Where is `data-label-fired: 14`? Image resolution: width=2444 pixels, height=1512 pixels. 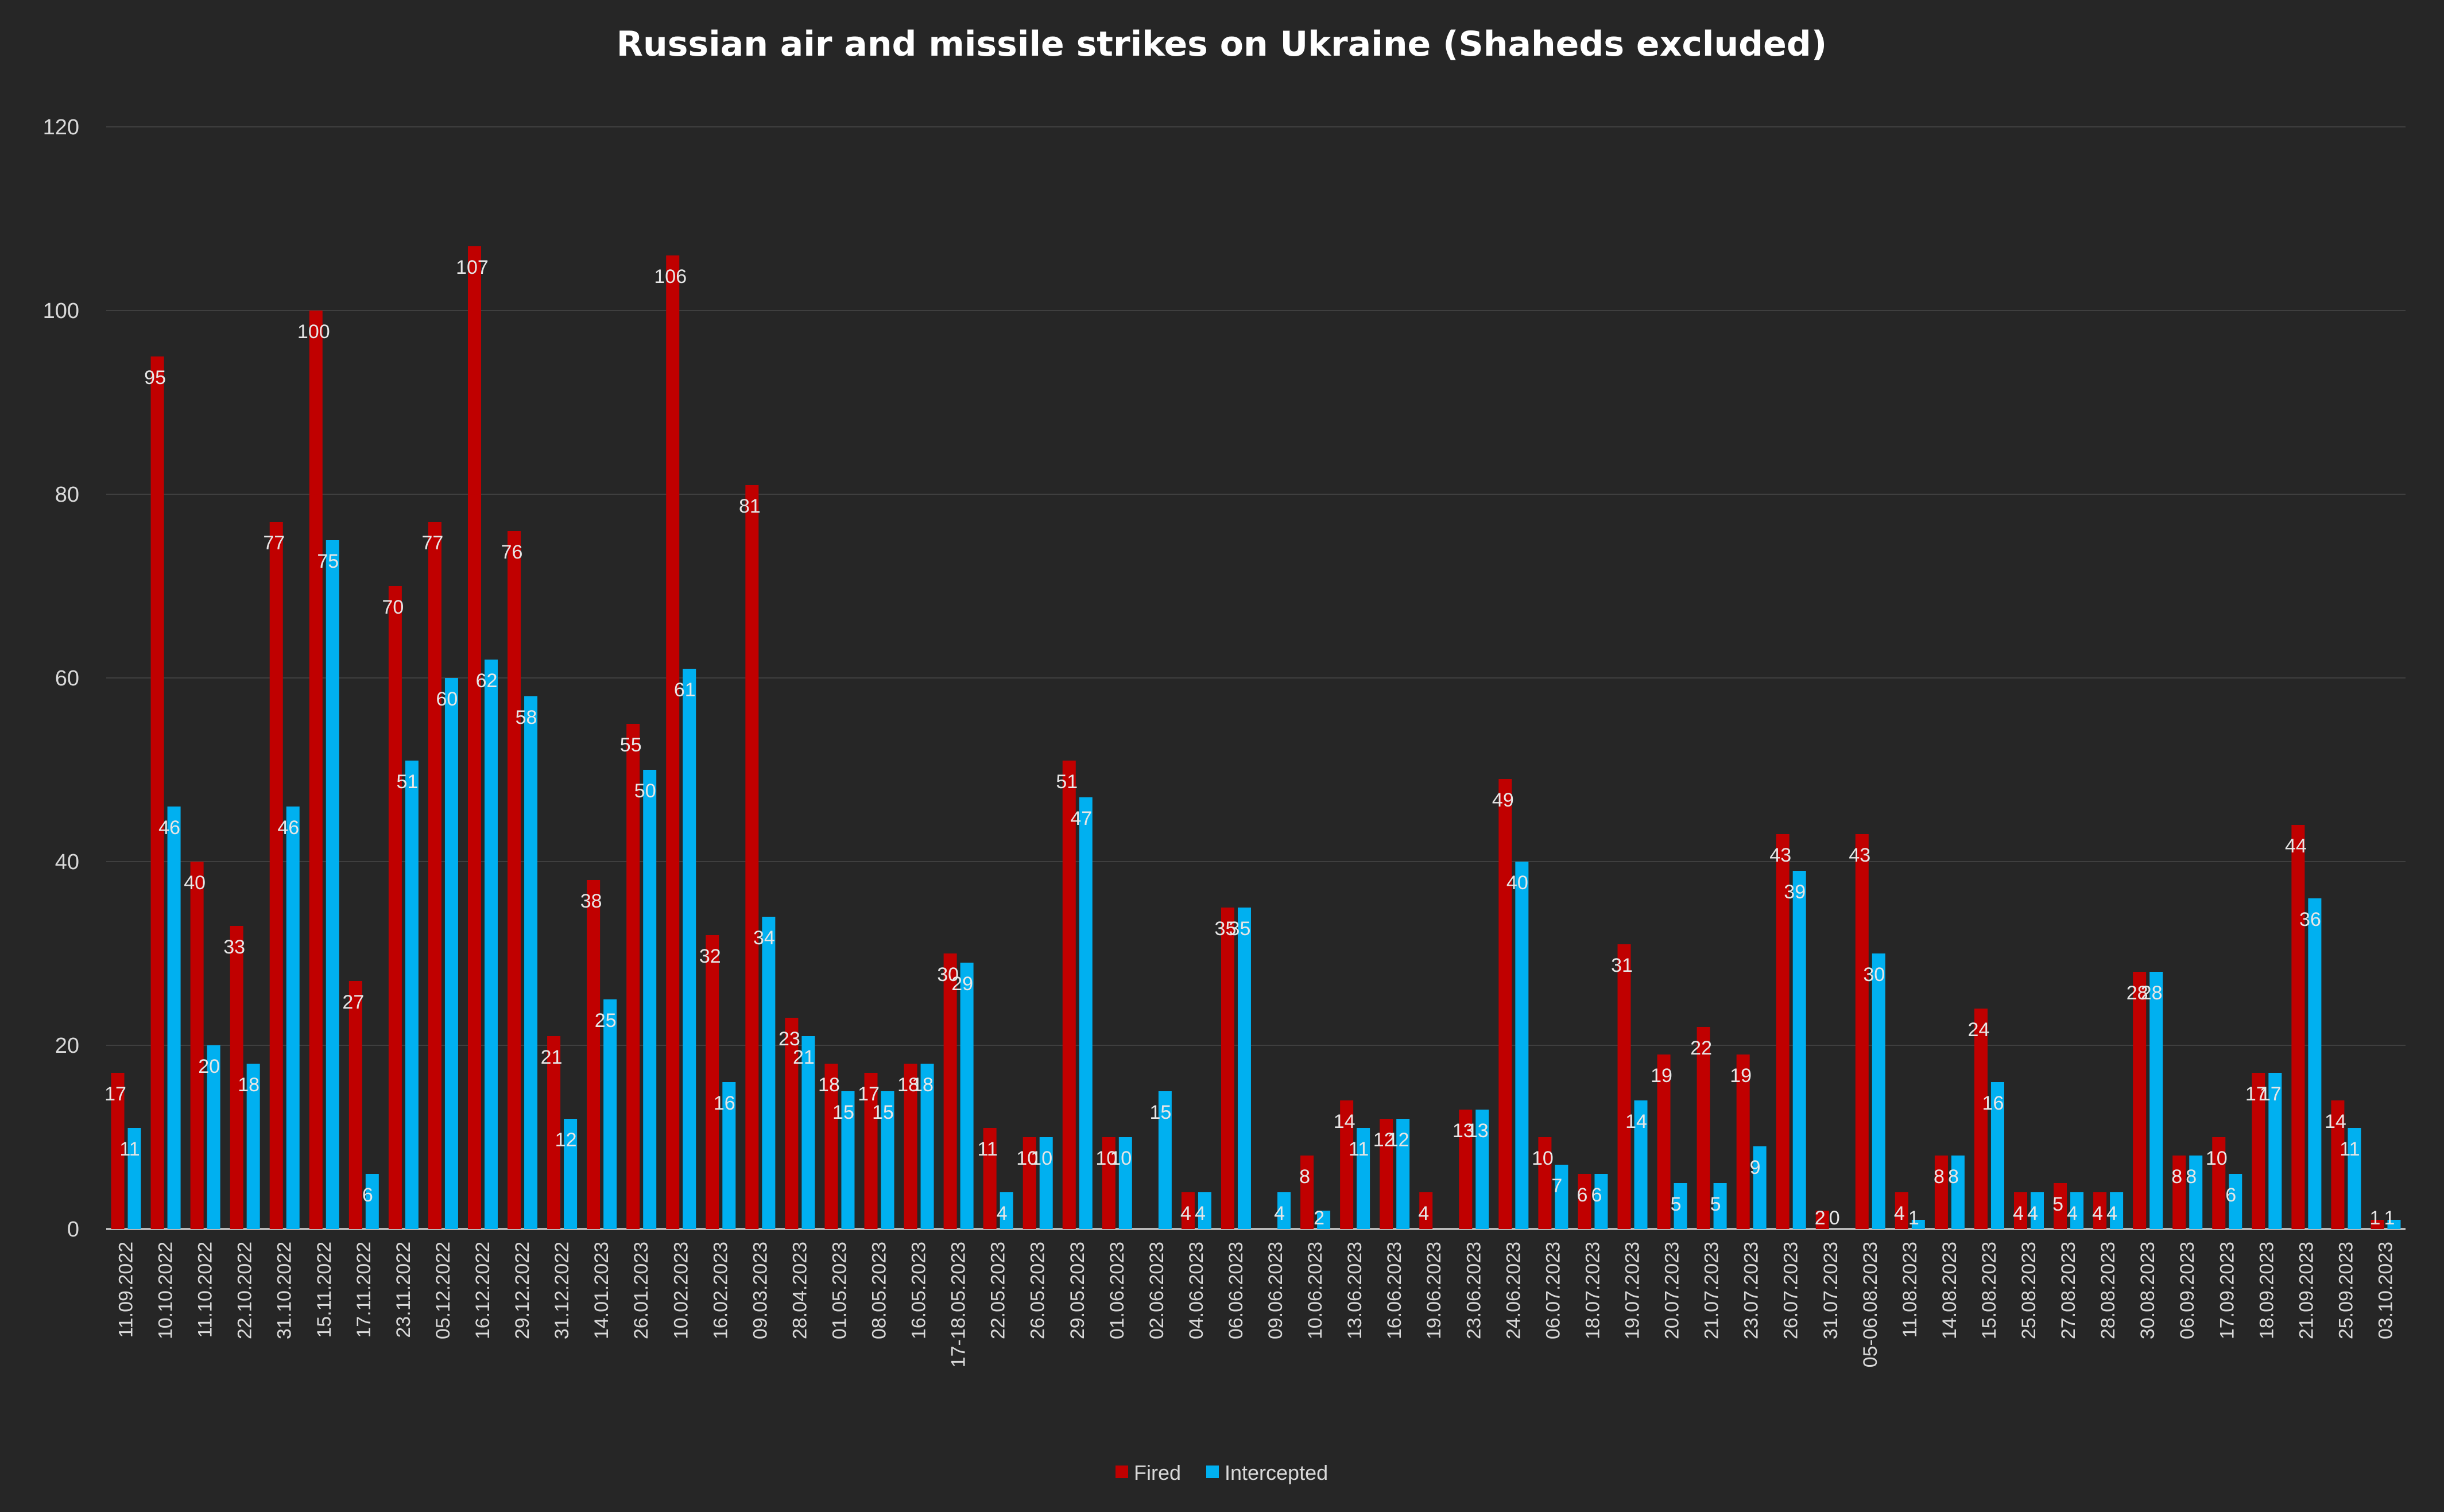
data-label-fired: 14 is located at coordinates (2335, 1122).